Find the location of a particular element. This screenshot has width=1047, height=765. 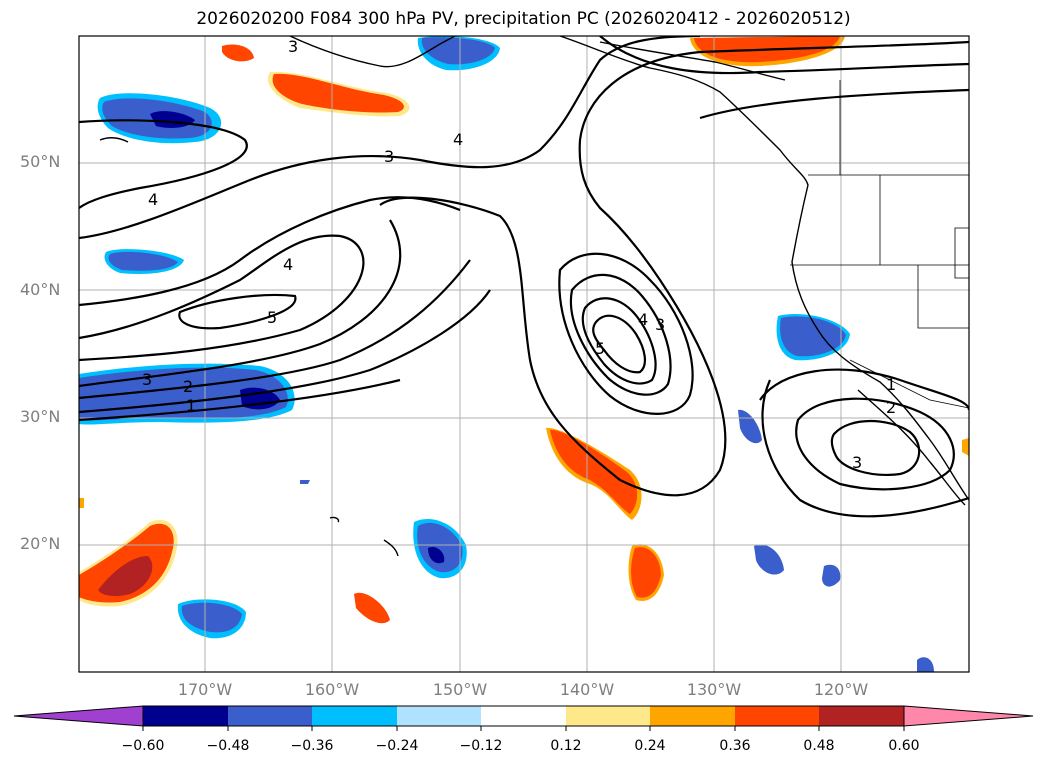

lat-label-50n: 50°N is located at coordinates (40, 161).